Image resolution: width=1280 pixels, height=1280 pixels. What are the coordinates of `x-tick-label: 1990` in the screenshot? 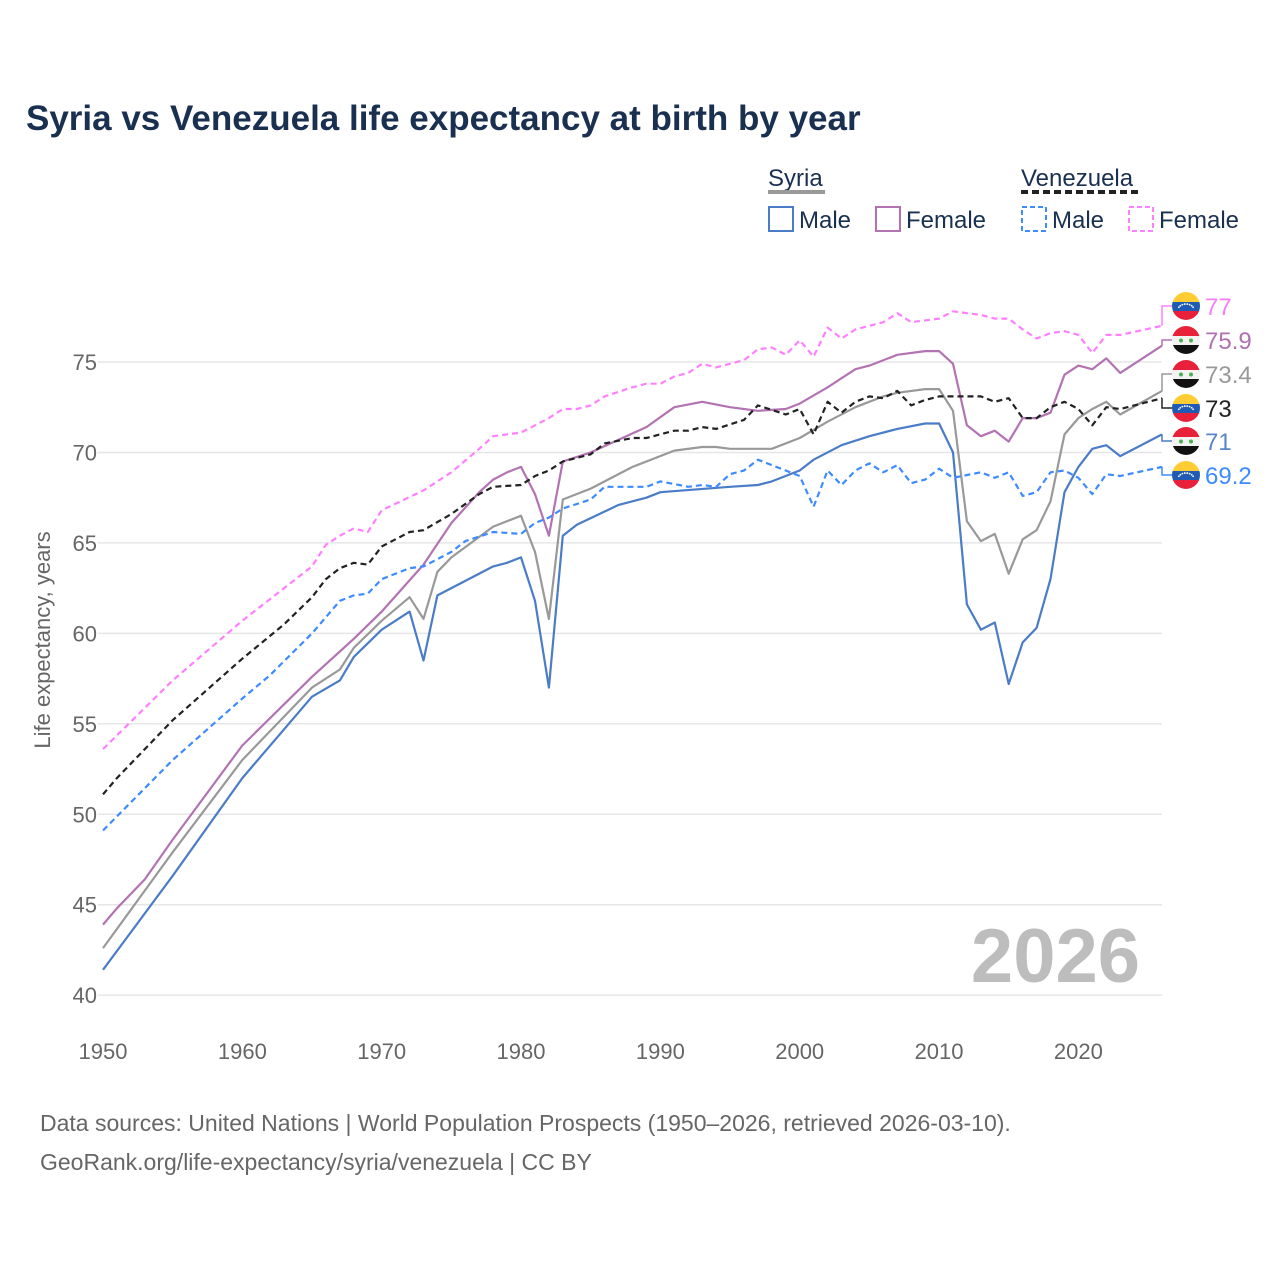 It's located at (660, 1051).